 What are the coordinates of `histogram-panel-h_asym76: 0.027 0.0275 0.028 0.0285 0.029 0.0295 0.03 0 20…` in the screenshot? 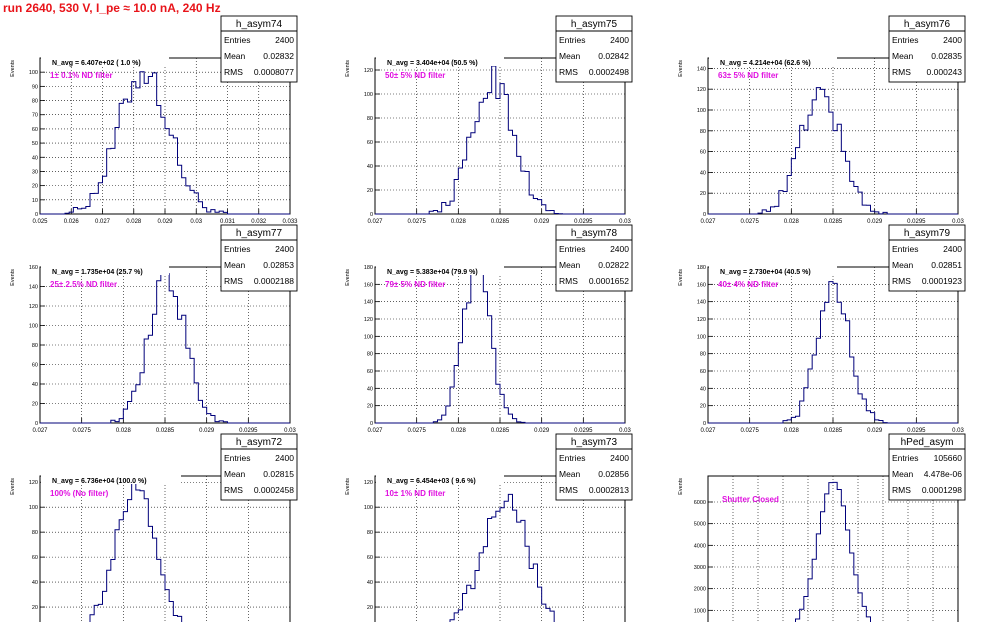 It's located at (822, 124).